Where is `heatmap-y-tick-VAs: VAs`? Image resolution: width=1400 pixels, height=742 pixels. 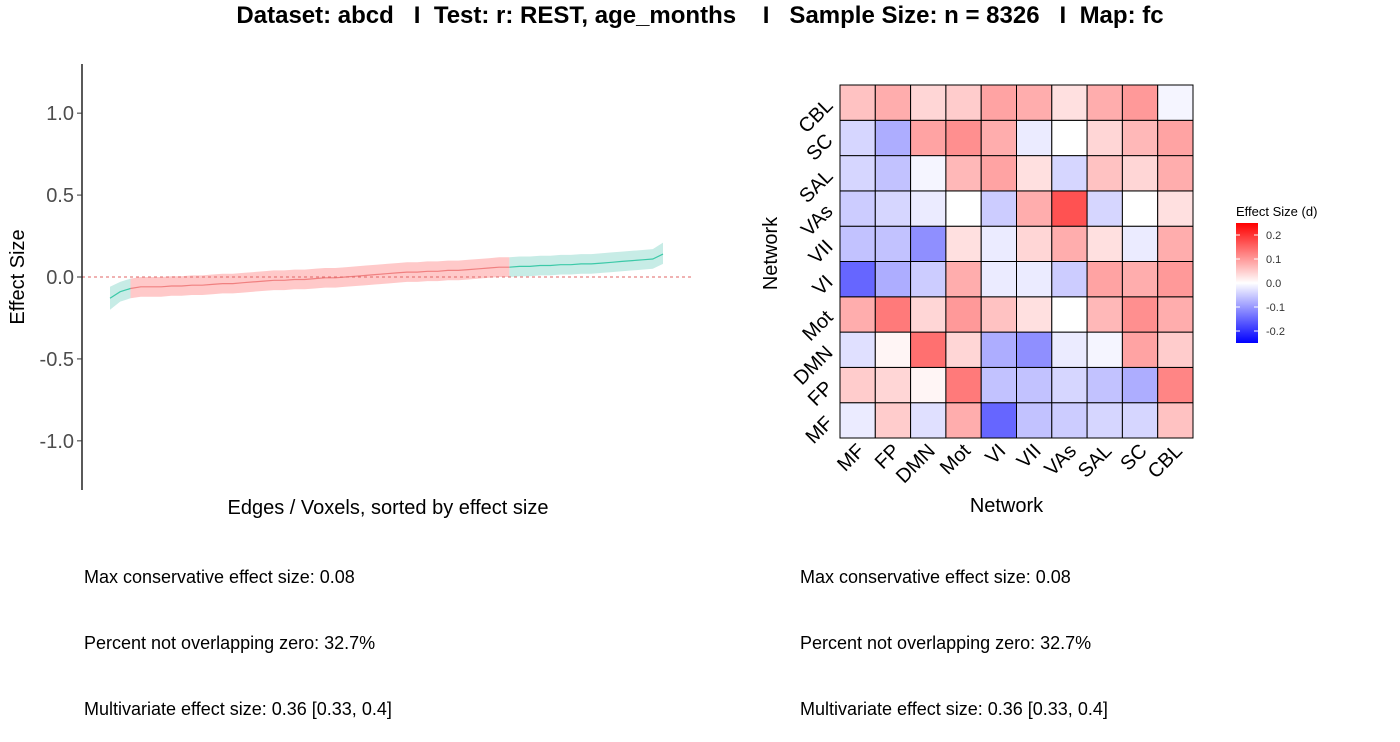 heatmap-y-tick-VAs: VAs is located at coordinates (817, 221).